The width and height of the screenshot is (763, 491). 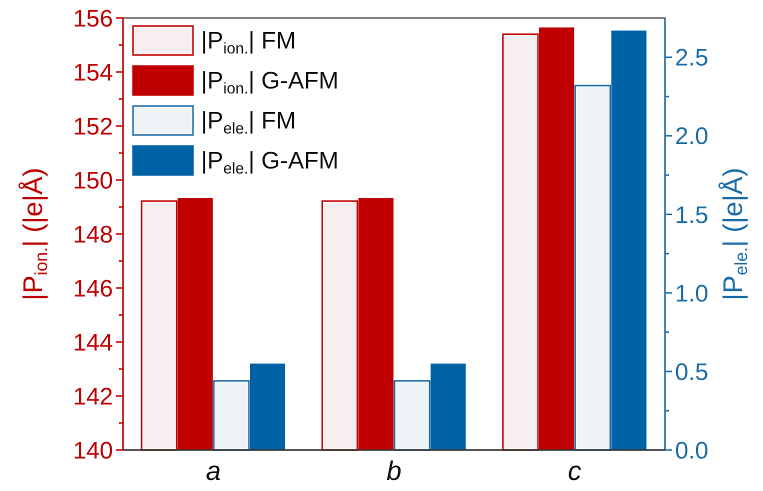 I want to click on y2-tick-label: 2.0, so click(x=691, y=136).